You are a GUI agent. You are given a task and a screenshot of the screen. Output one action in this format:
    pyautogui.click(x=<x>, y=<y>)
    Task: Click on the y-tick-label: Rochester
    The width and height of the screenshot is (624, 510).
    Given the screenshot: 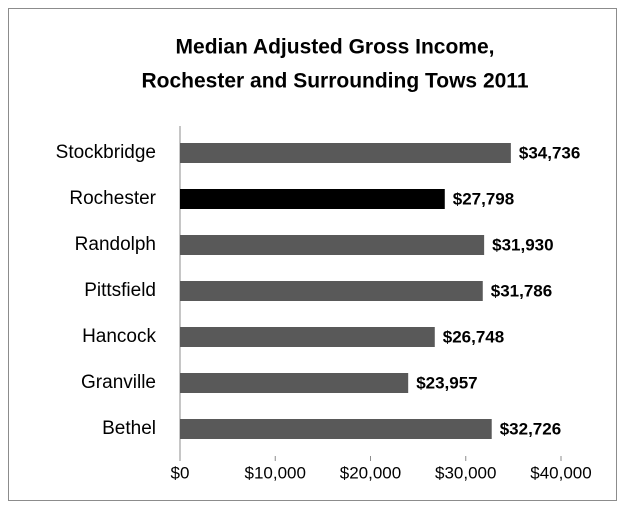 What is the action you would take?
    pyautogui.click(x=112, y=198)
    